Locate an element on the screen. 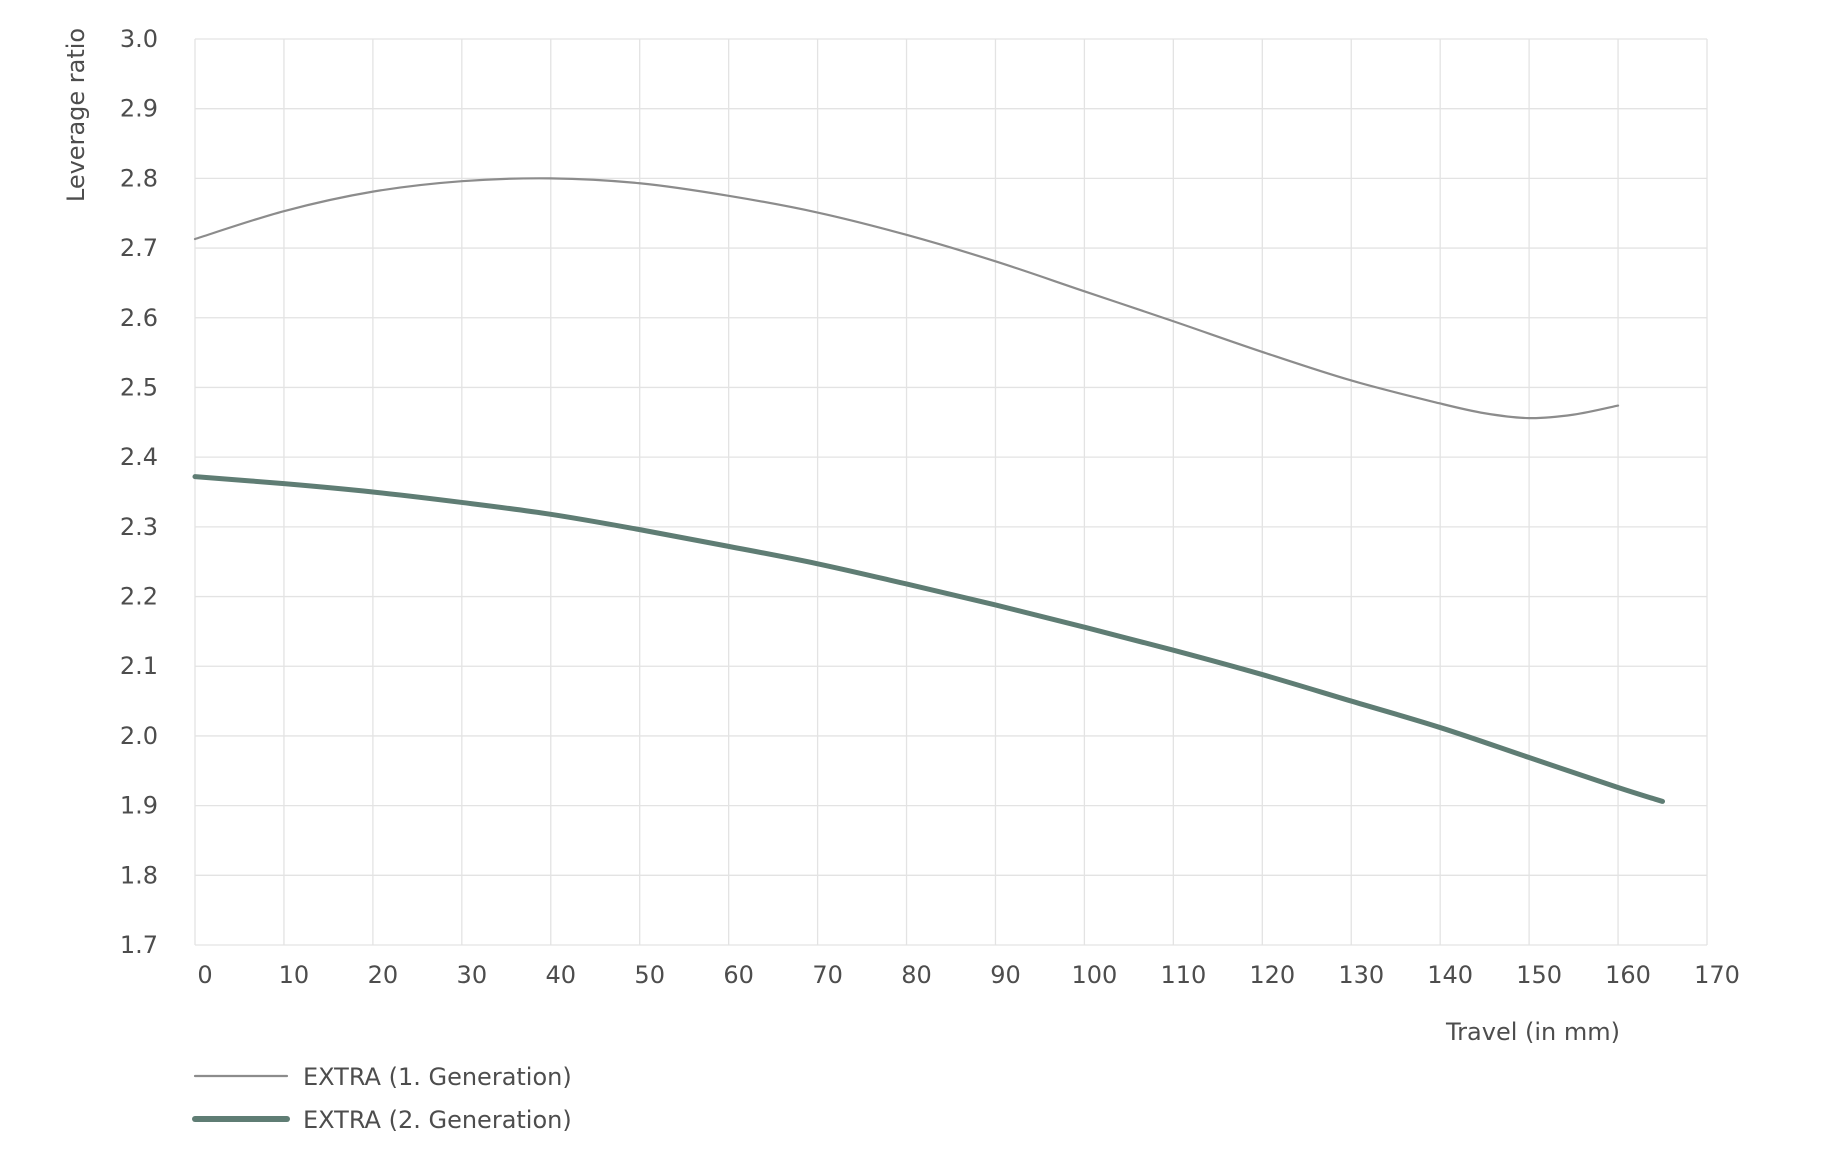 The width and height of the screenshot is (1844, 1152). x-tick-label: 90 is located at coordinates (1005, 975).